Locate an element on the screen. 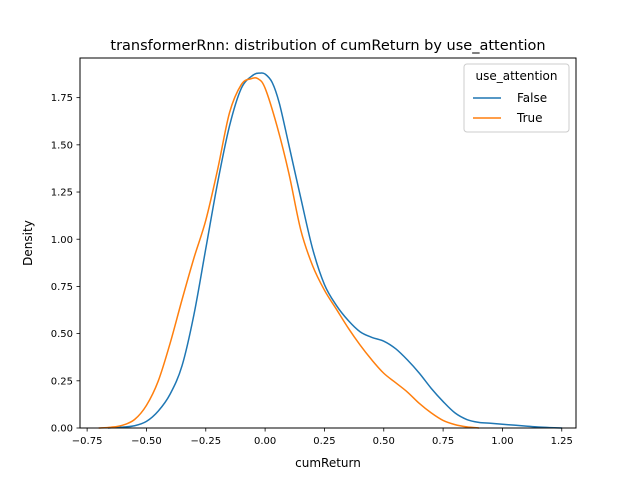 This screenshot has height=480, width=640. legend-box is located at coordinates (516, 98).